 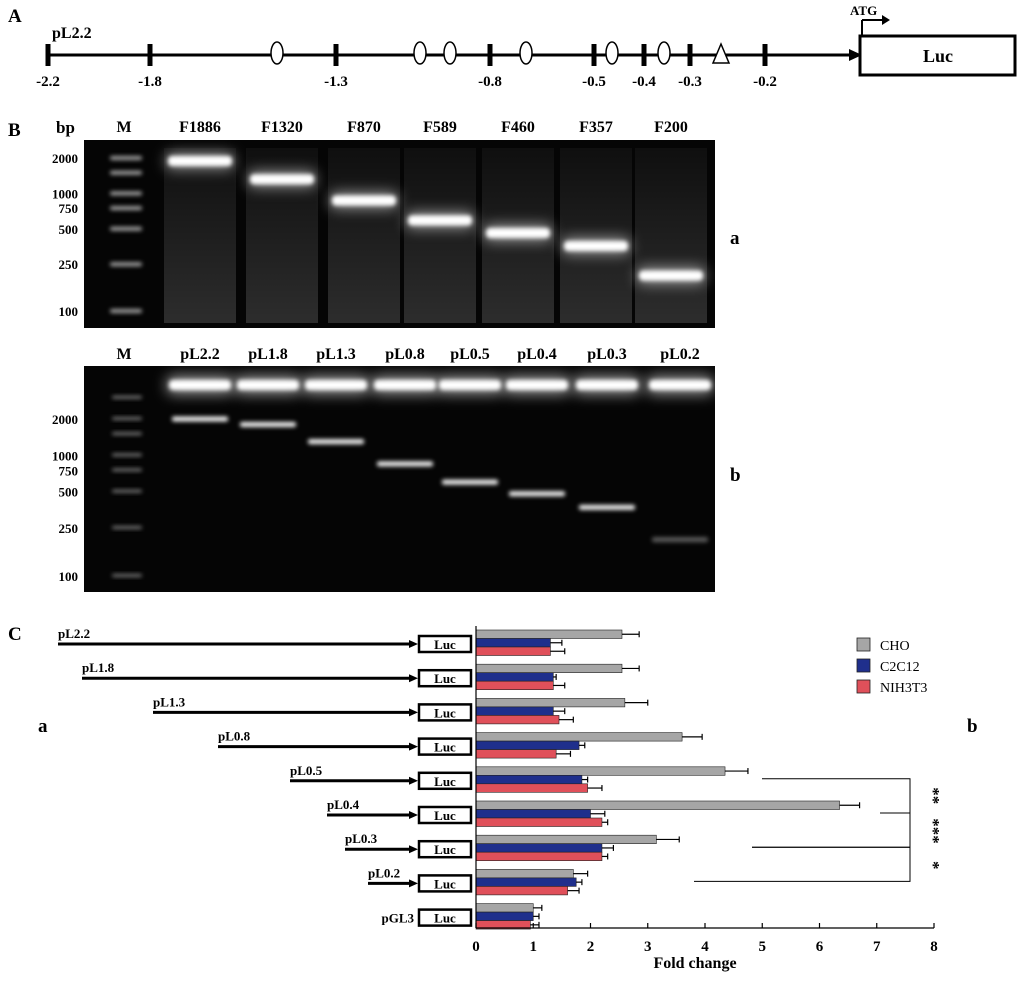 I want to click on x-tick-label: 2, so click(x=591, y=947).